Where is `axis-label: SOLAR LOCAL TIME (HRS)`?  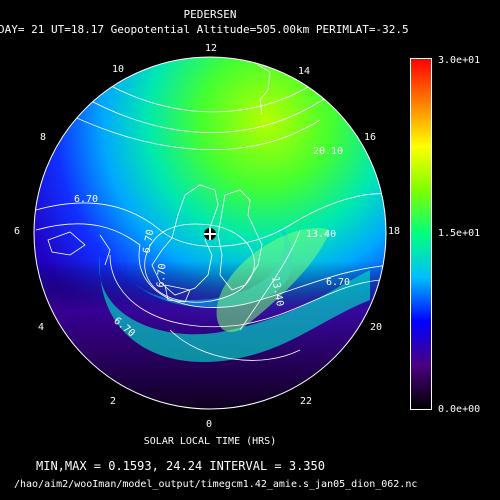 axis-label: SOLAR LOCAL TIME (HRS) is located at coordinates (210, 441).